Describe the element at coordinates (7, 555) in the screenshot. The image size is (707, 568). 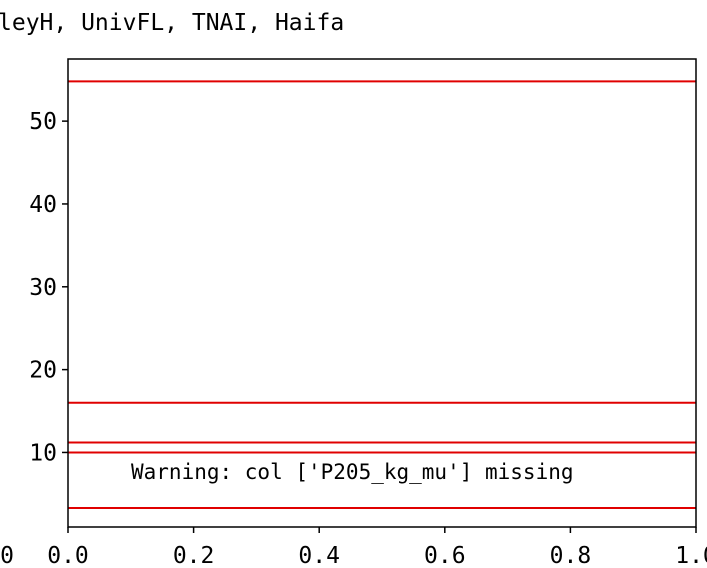
I see `clipped-tick-label: 0` at that location.